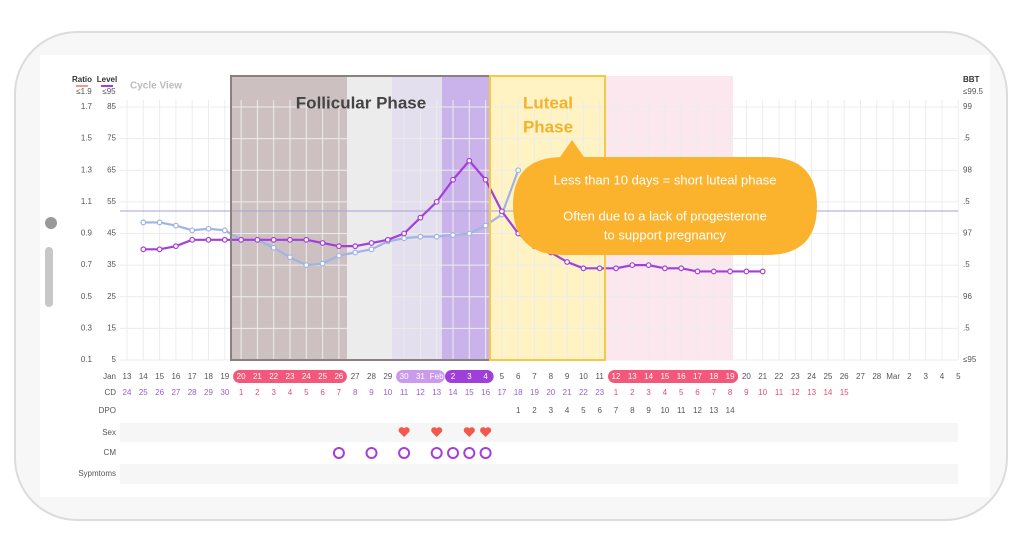 The image size is (1024, 558). I want to click on row-label: Sypmtoms, so click(97, 473).